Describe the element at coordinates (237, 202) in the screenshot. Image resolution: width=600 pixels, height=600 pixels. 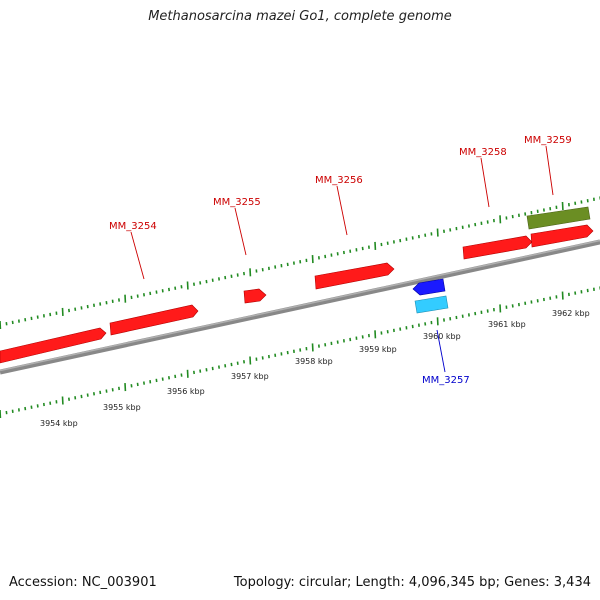
I see `gene-label-mm-3255: MM_3255` at that location.